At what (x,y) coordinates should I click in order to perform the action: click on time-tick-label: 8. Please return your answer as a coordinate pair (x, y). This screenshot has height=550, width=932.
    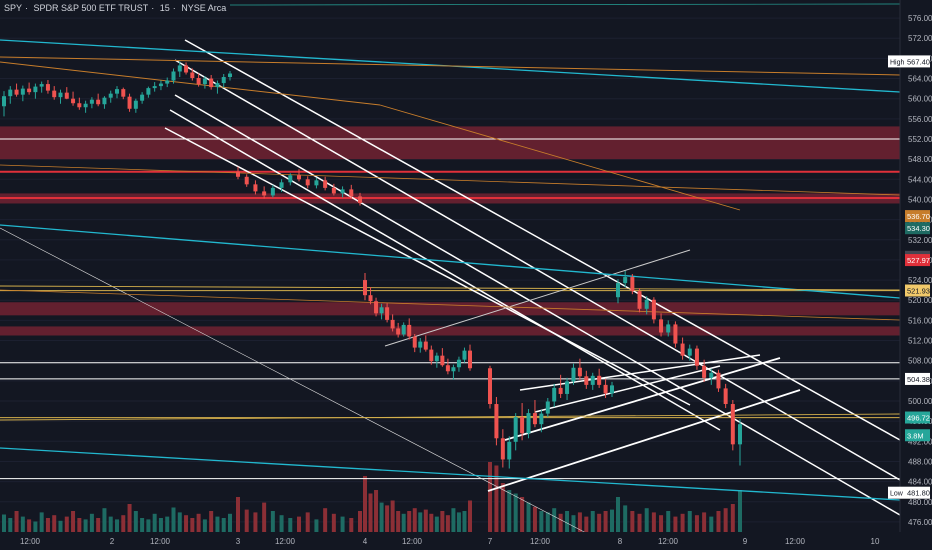
    Looking at the image, I should click on (620, 541).